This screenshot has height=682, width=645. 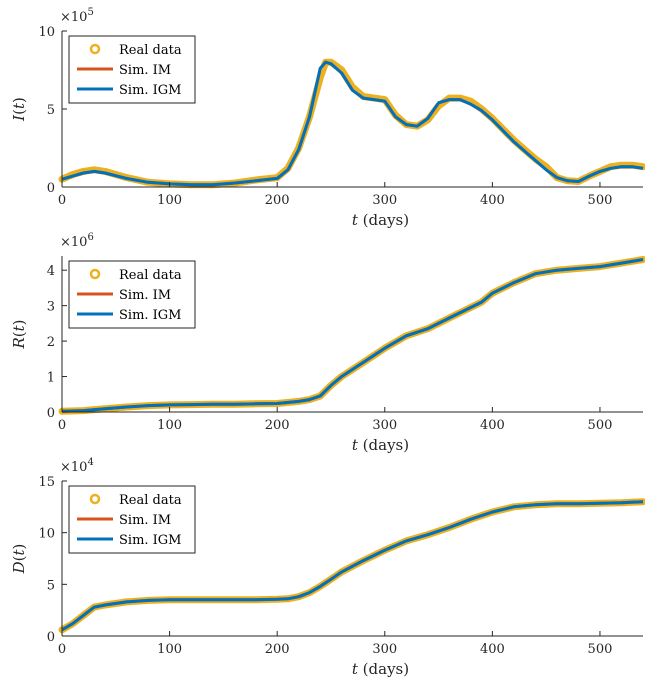 I want to click on y-exponent-label: ×10⁴, so click(x=77, y=466).